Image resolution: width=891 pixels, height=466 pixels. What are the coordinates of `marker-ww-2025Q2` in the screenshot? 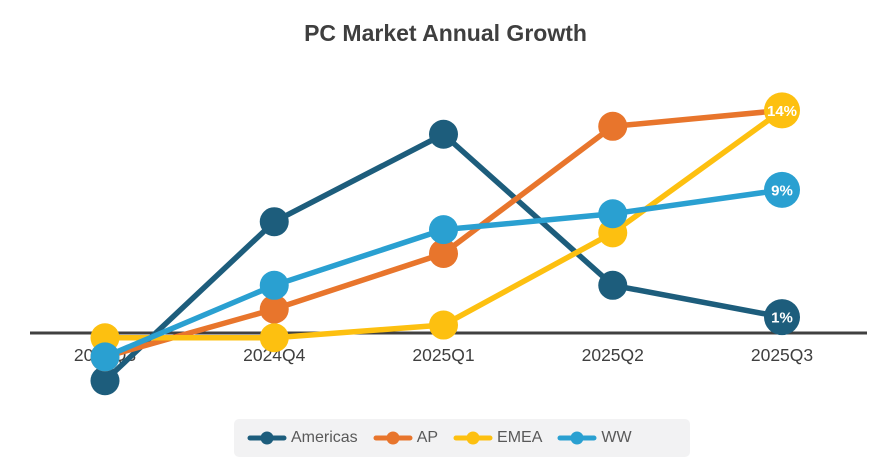 It's located at (613, 214).